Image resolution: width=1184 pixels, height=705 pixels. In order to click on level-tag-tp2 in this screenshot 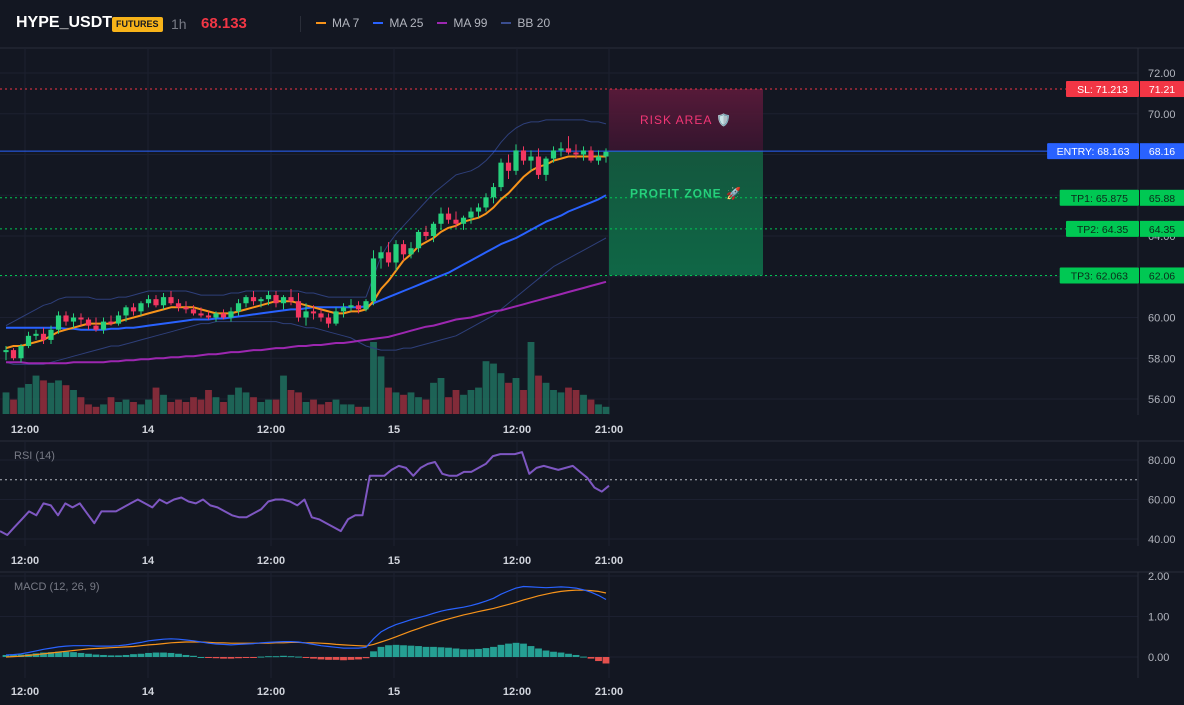, I will do `click(1102, 228)`.